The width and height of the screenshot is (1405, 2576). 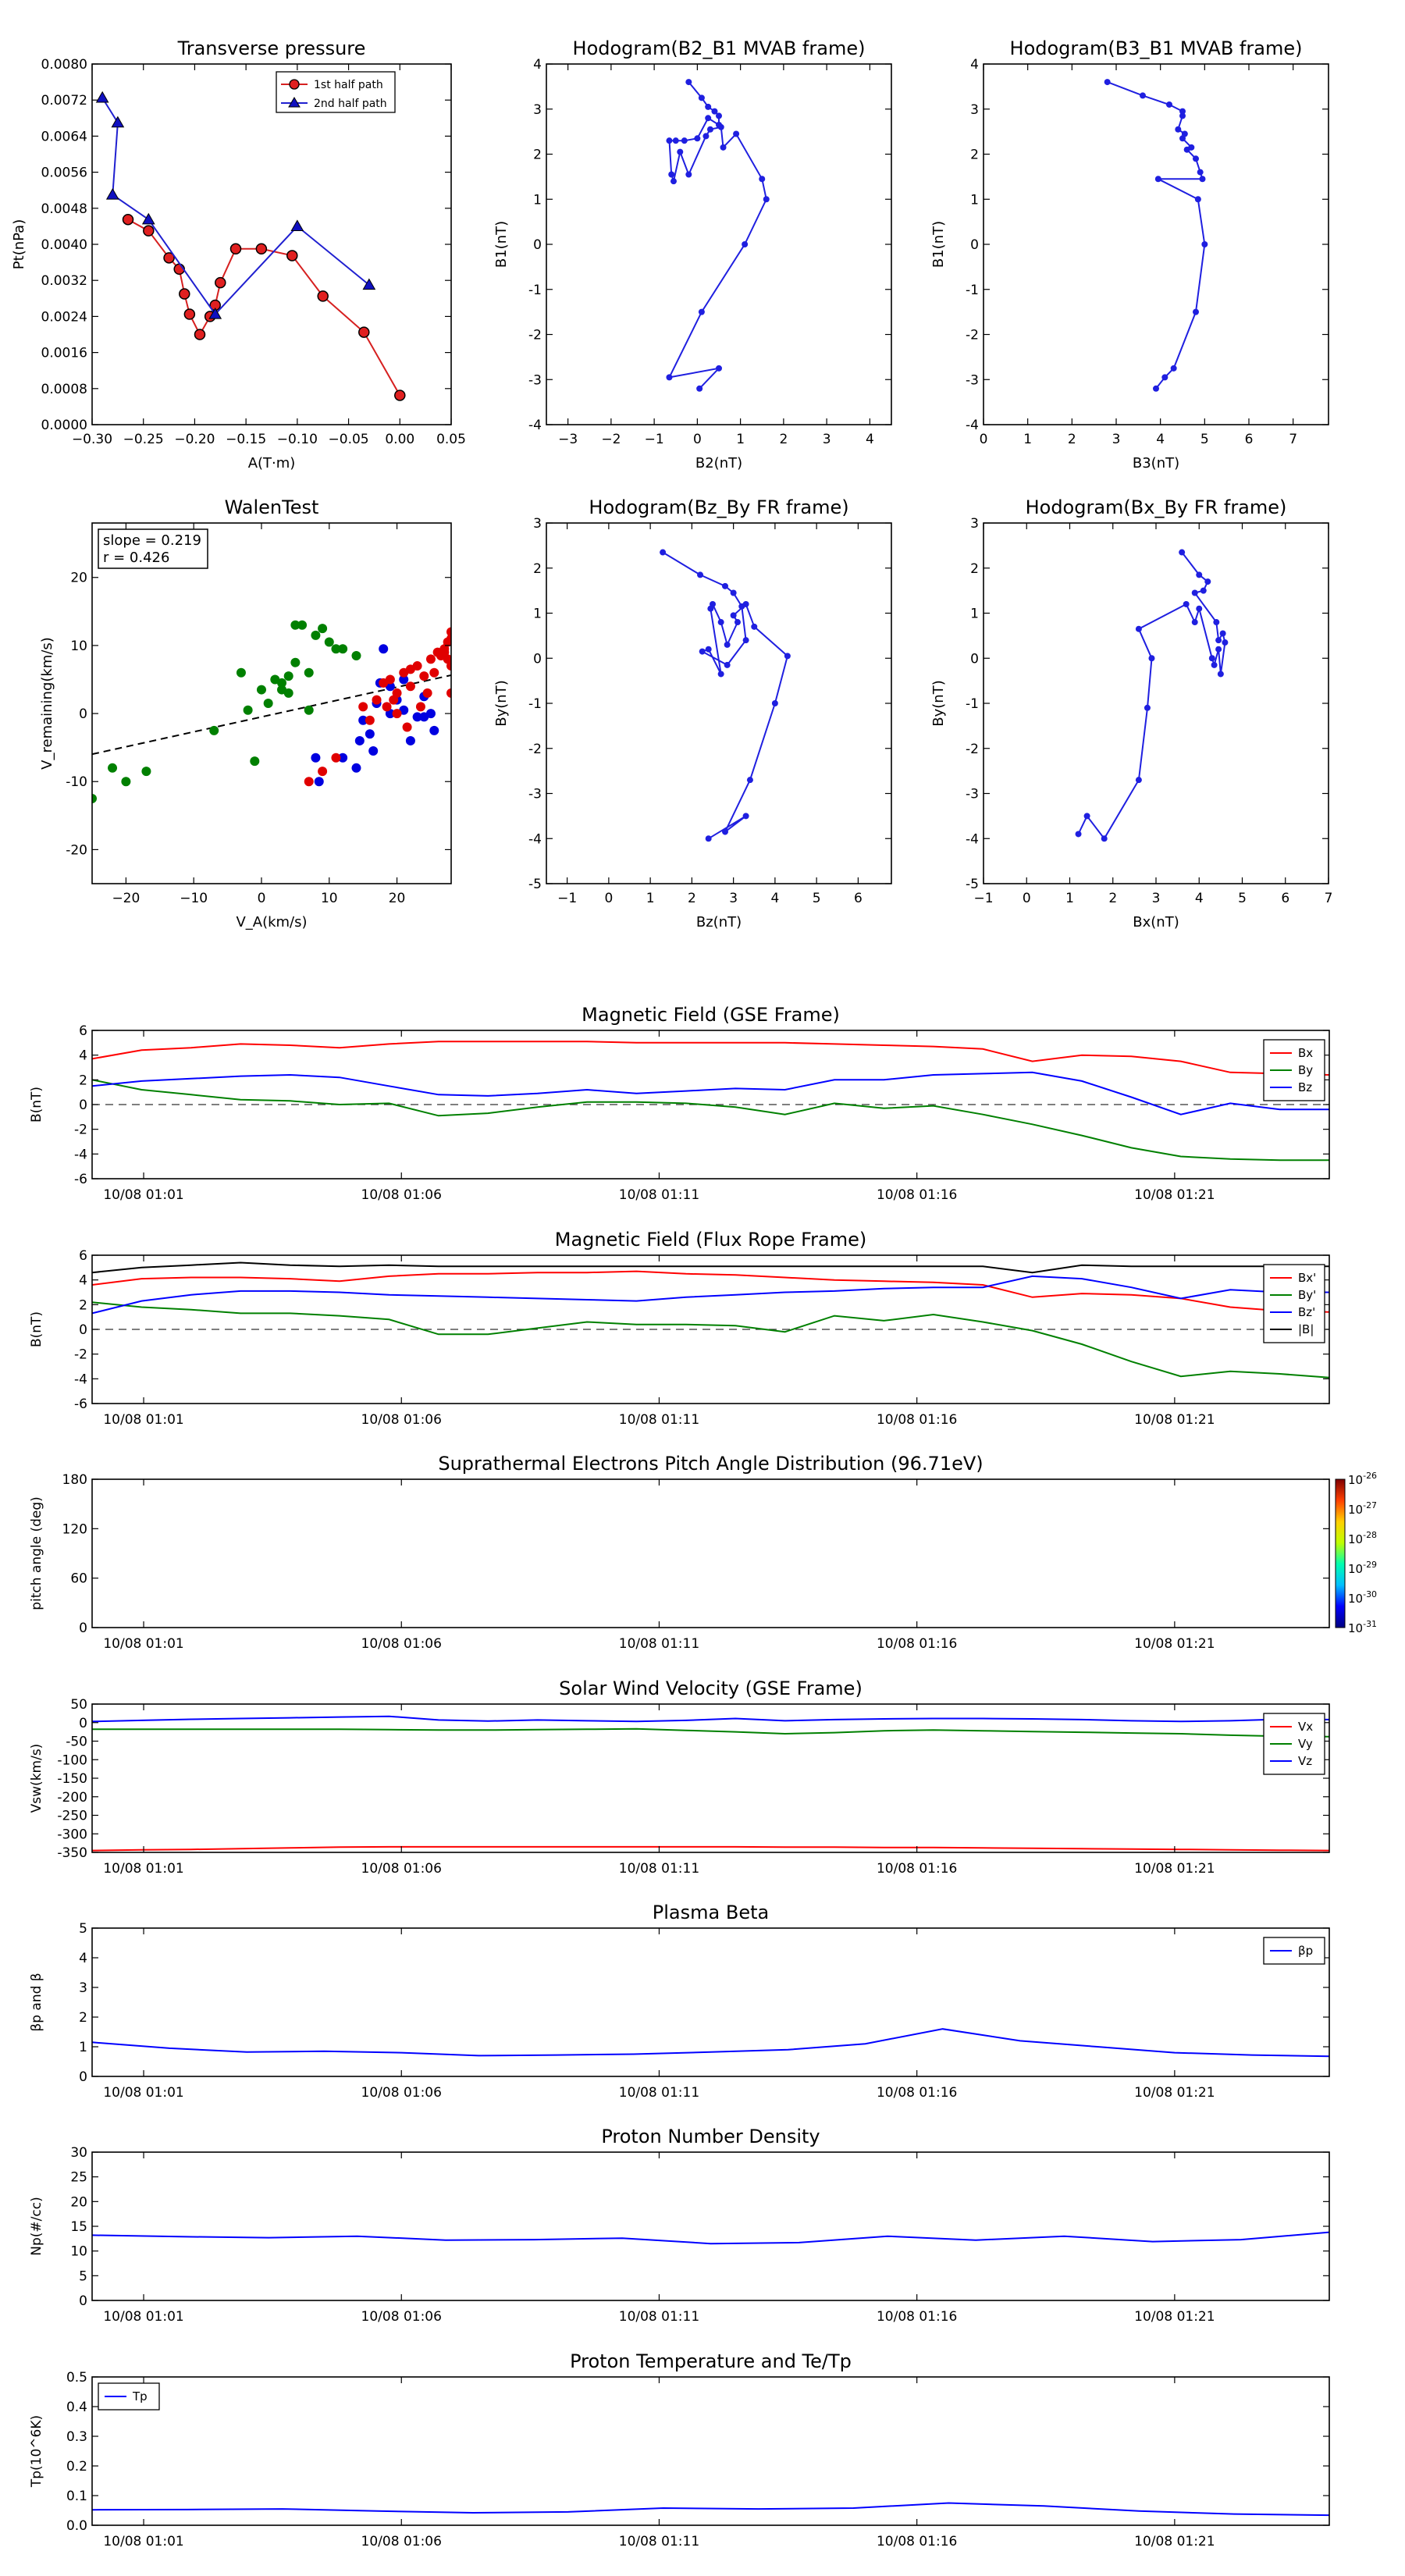 I want to click on y-tick-label: 20, so click(x=78, y=2202).